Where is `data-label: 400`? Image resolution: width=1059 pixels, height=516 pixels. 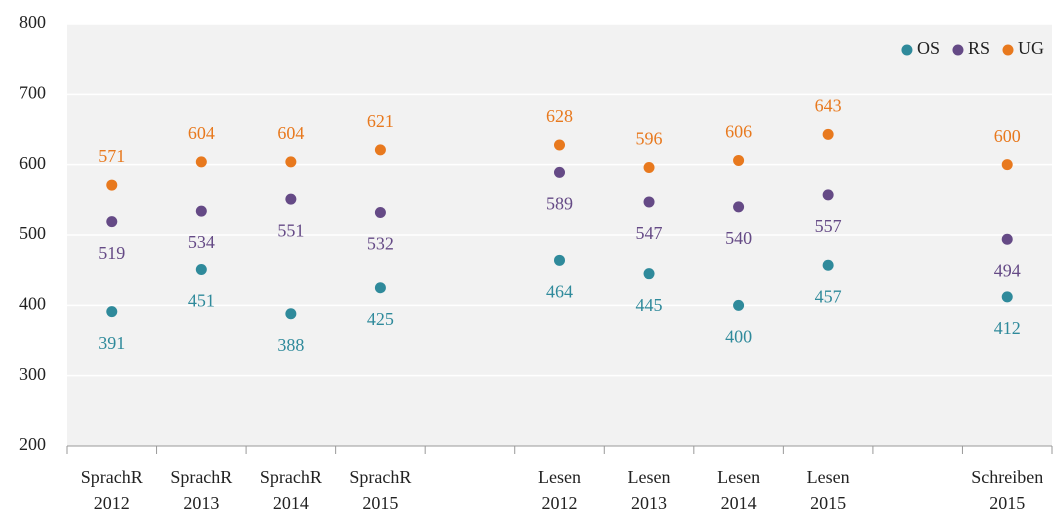 data-label: 400 is located at coordinates (738, 336).